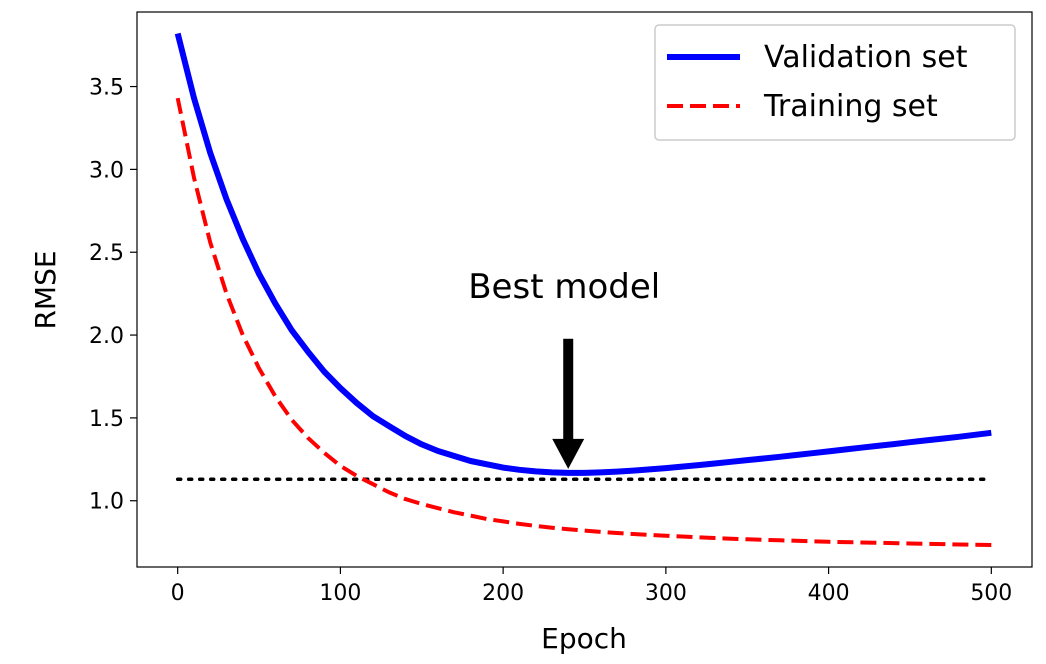  I want to click on y-tick-label: 3.5, so click(106, 88).